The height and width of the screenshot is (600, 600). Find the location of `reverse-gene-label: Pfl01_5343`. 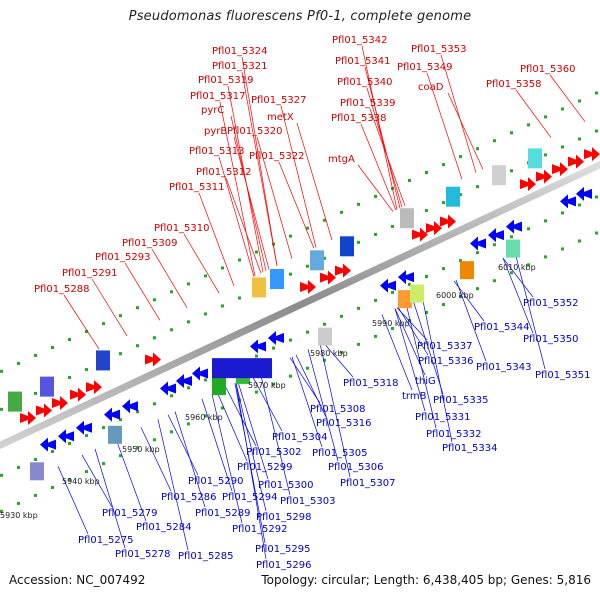

reverse-gene-label: Pfl01_5343 is located at coordinates (504, 367).